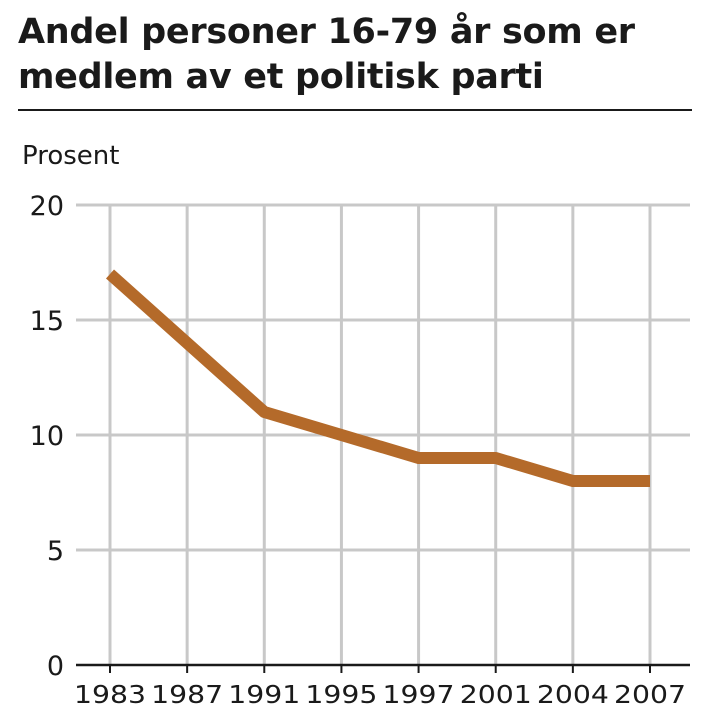 This screenshot has height=728, width=706. I want to click on y-tick-label: 20, so click(47, 206).